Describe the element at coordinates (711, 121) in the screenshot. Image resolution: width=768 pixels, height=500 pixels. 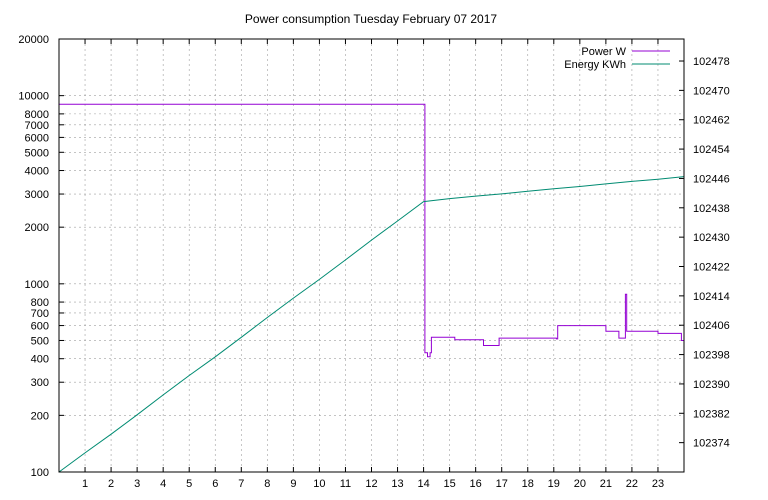
I see `y-right-tick-label: 102462` at that location.